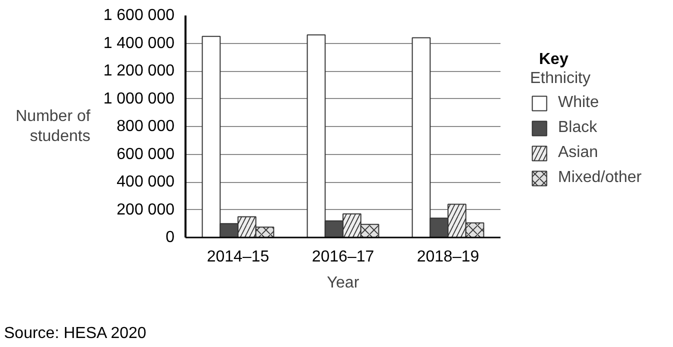 Image resolution: width=673 pixels, height=347 pixels. What do you see at coordinates (578, 153) in the screenshot?
I see `legend-label: Asian` at bounding box center [578, 153].